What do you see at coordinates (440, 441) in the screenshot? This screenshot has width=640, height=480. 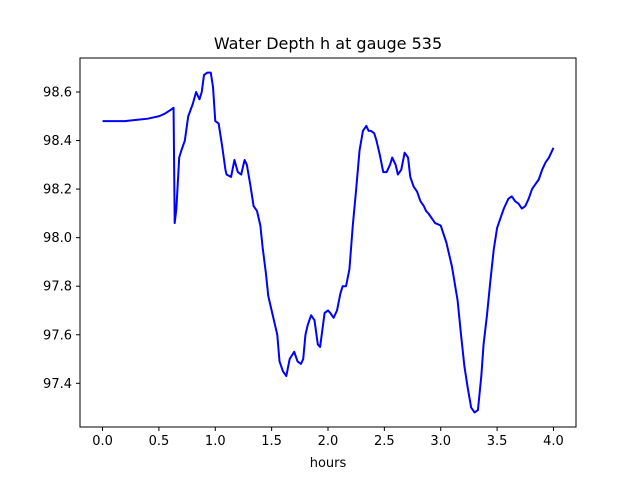 I see `x-tick-label: 3.0` at bounding box center [440, 441].